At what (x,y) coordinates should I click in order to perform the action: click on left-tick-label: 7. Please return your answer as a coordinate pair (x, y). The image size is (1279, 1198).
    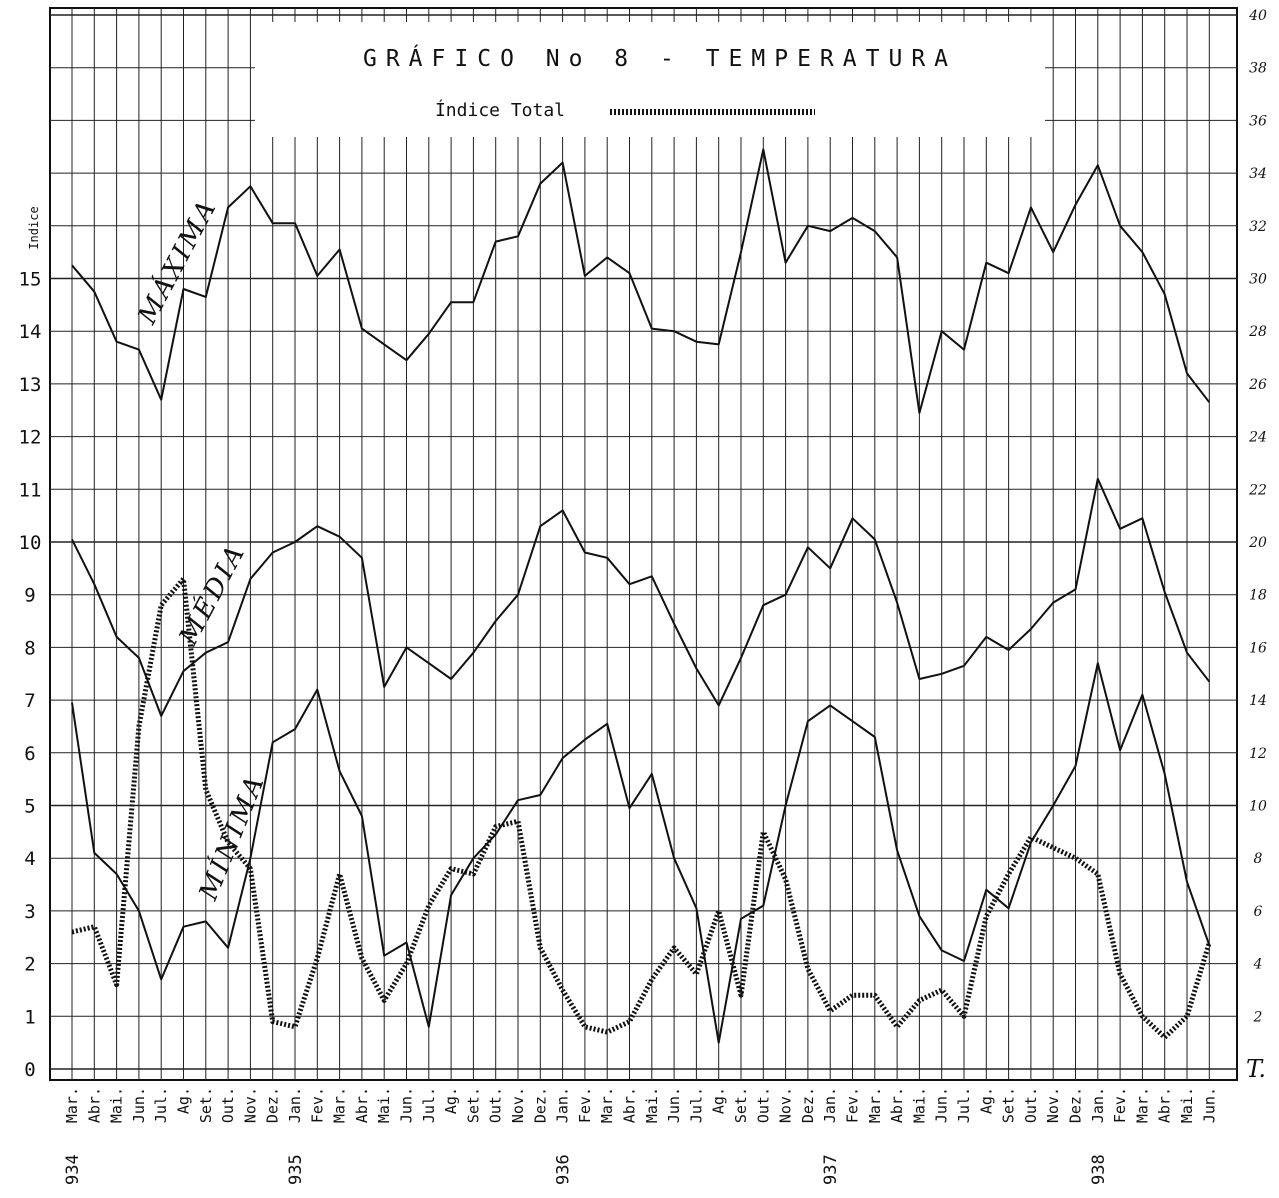
    Looking at the image, I should click on (29, 701).